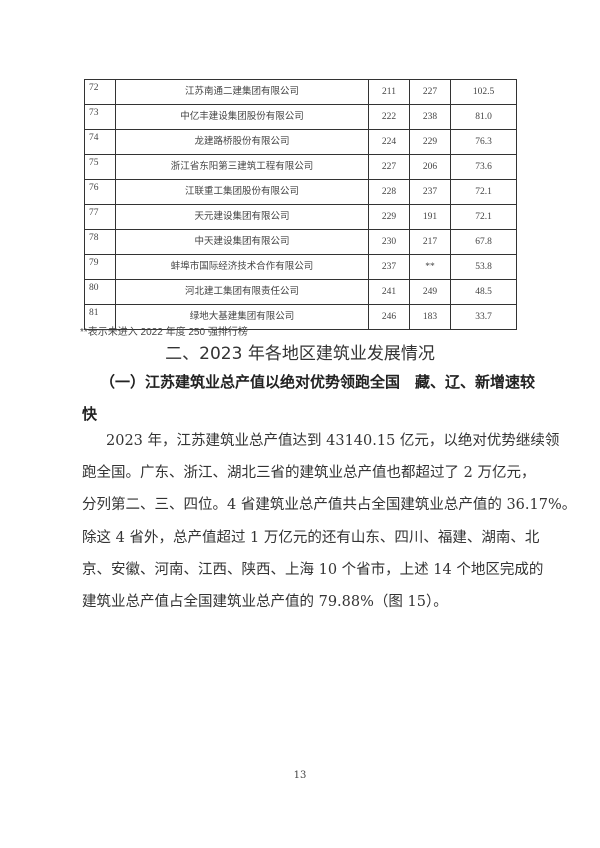 This screenshot has height=848, width=600. Describe the element at coordinates (100, 192) in the screenshot. I see `cell-rank: 76` at that location.